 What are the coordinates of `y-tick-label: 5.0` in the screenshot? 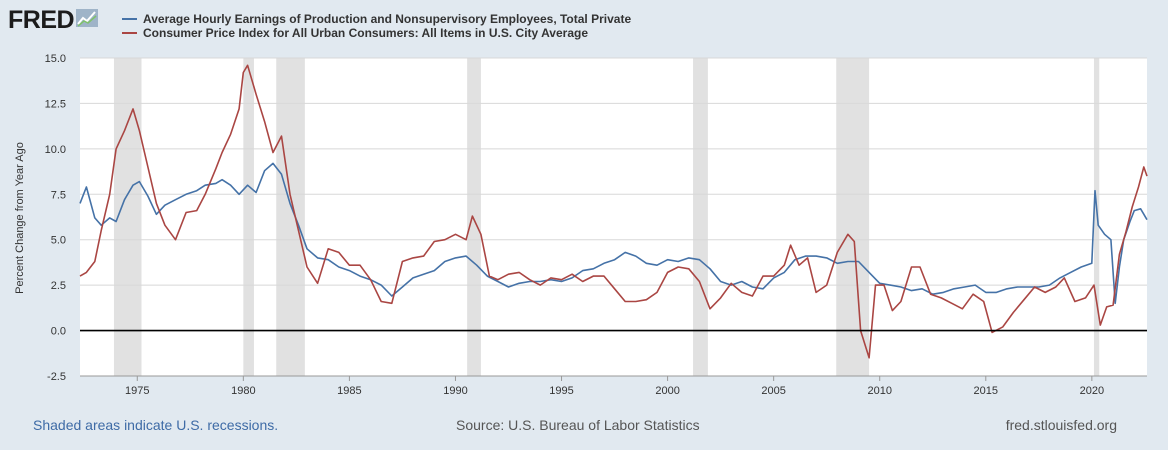 It's located at (58, 241).